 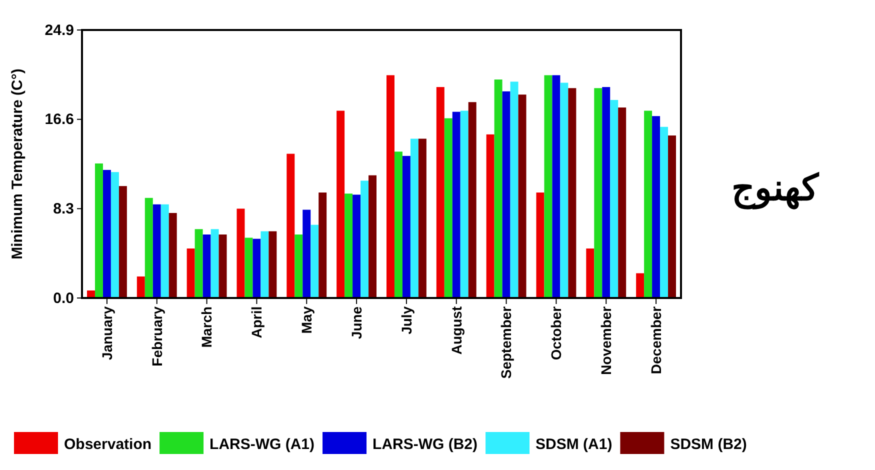 I want to click on x-tick-label: January, so click(x=106, y=333).